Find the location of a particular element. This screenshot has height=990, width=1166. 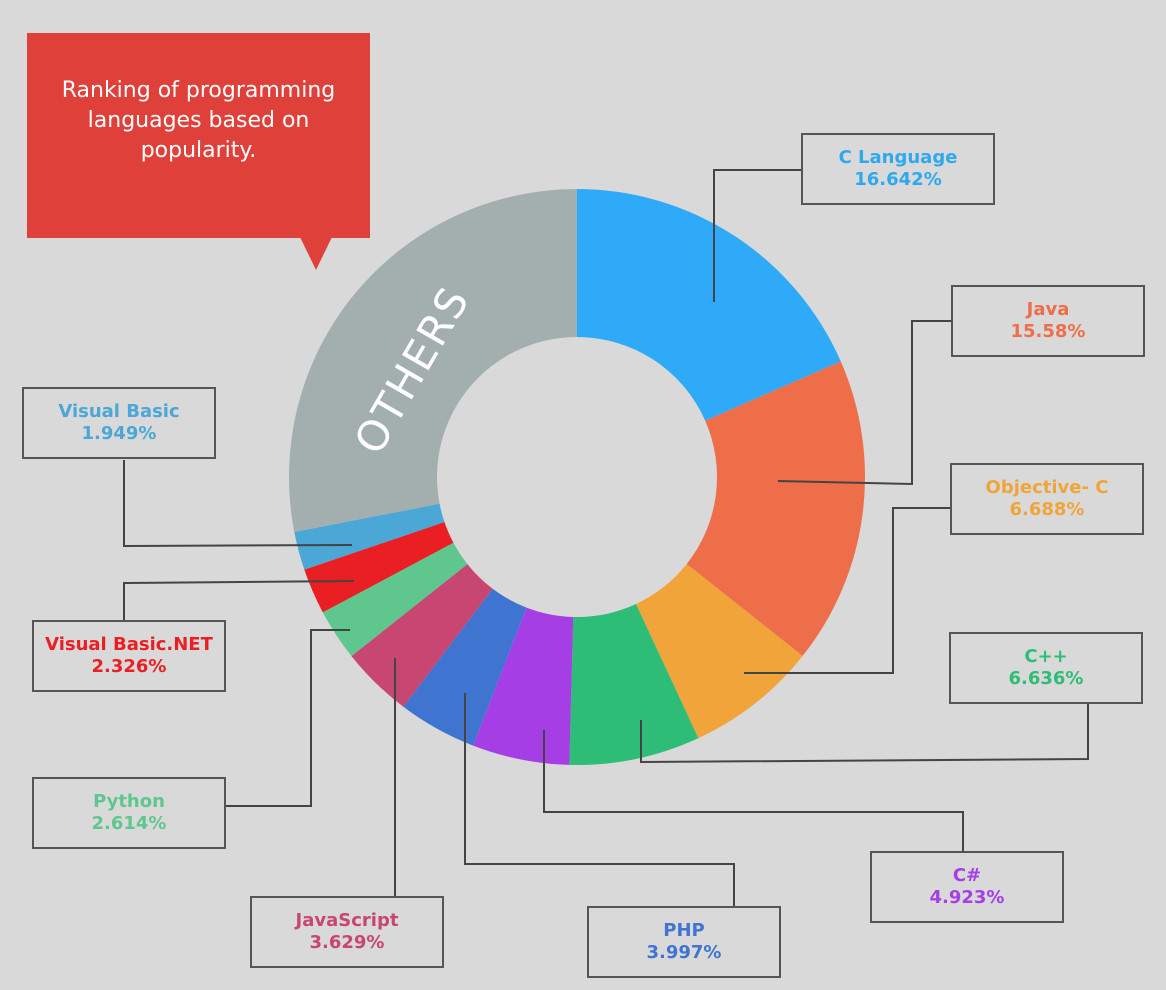

label-box-c-: C# 4.923% is located at coordinates (967, 887).